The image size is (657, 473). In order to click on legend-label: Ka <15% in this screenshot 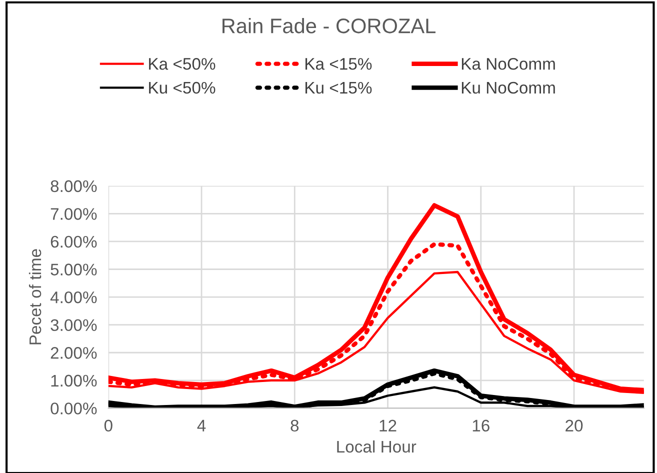, I will do `click(339, 64)`.